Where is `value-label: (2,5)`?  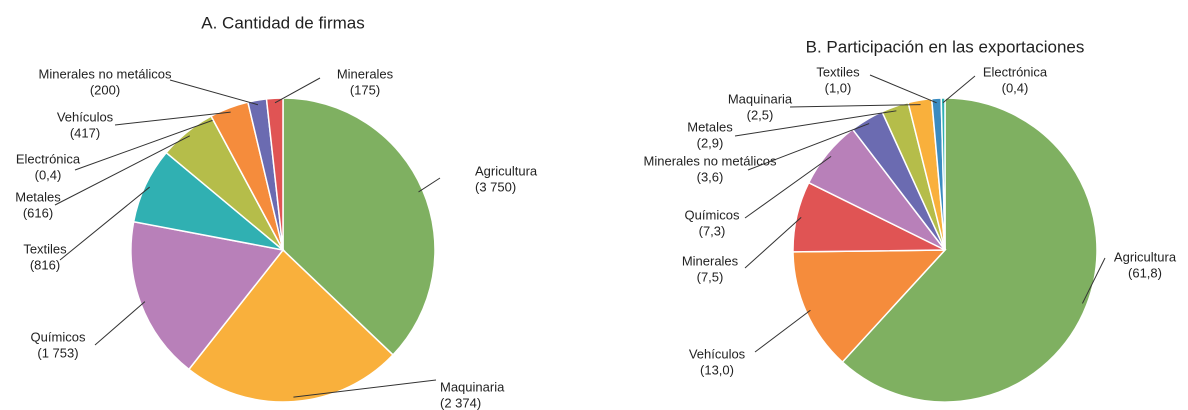
value-label: (2,5) is located at coordinates (760, 114).